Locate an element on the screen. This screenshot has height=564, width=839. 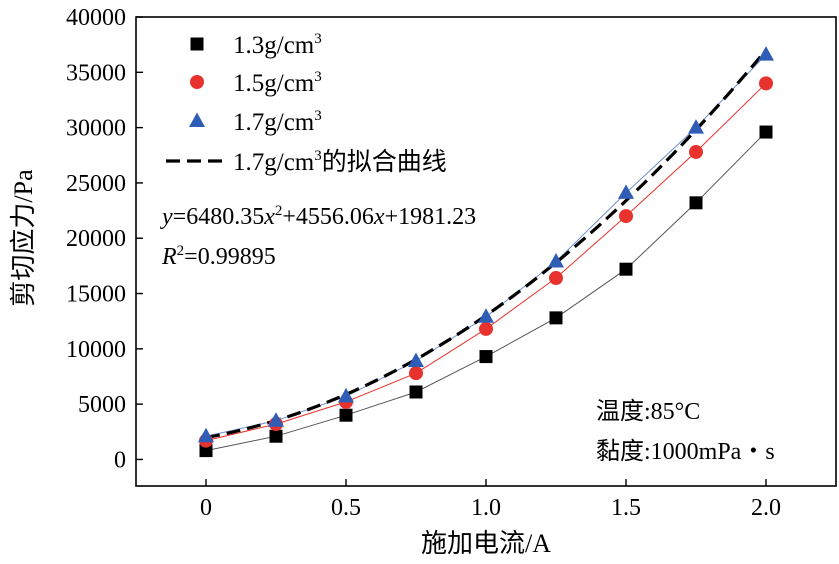
x-tick-label: 2.0 is located at coordinates (766, 508).